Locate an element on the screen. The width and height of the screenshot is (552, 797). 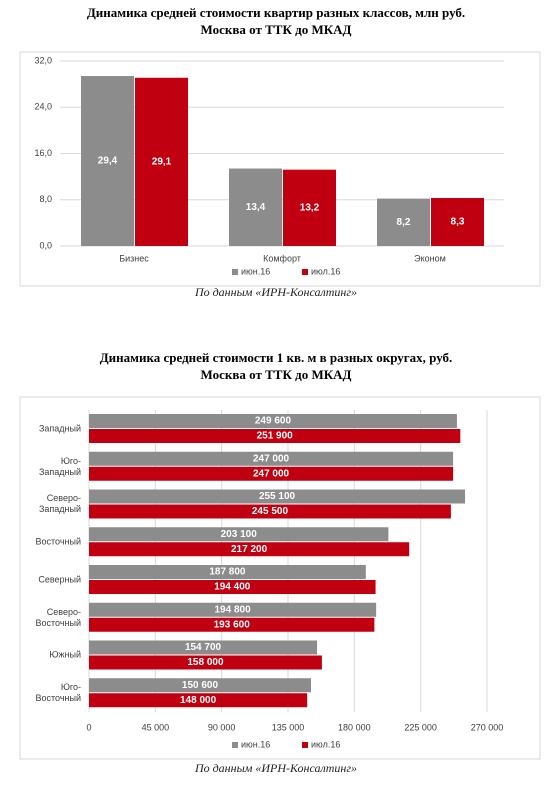
value-label: 29,4 is located at coordinates (108, 161).